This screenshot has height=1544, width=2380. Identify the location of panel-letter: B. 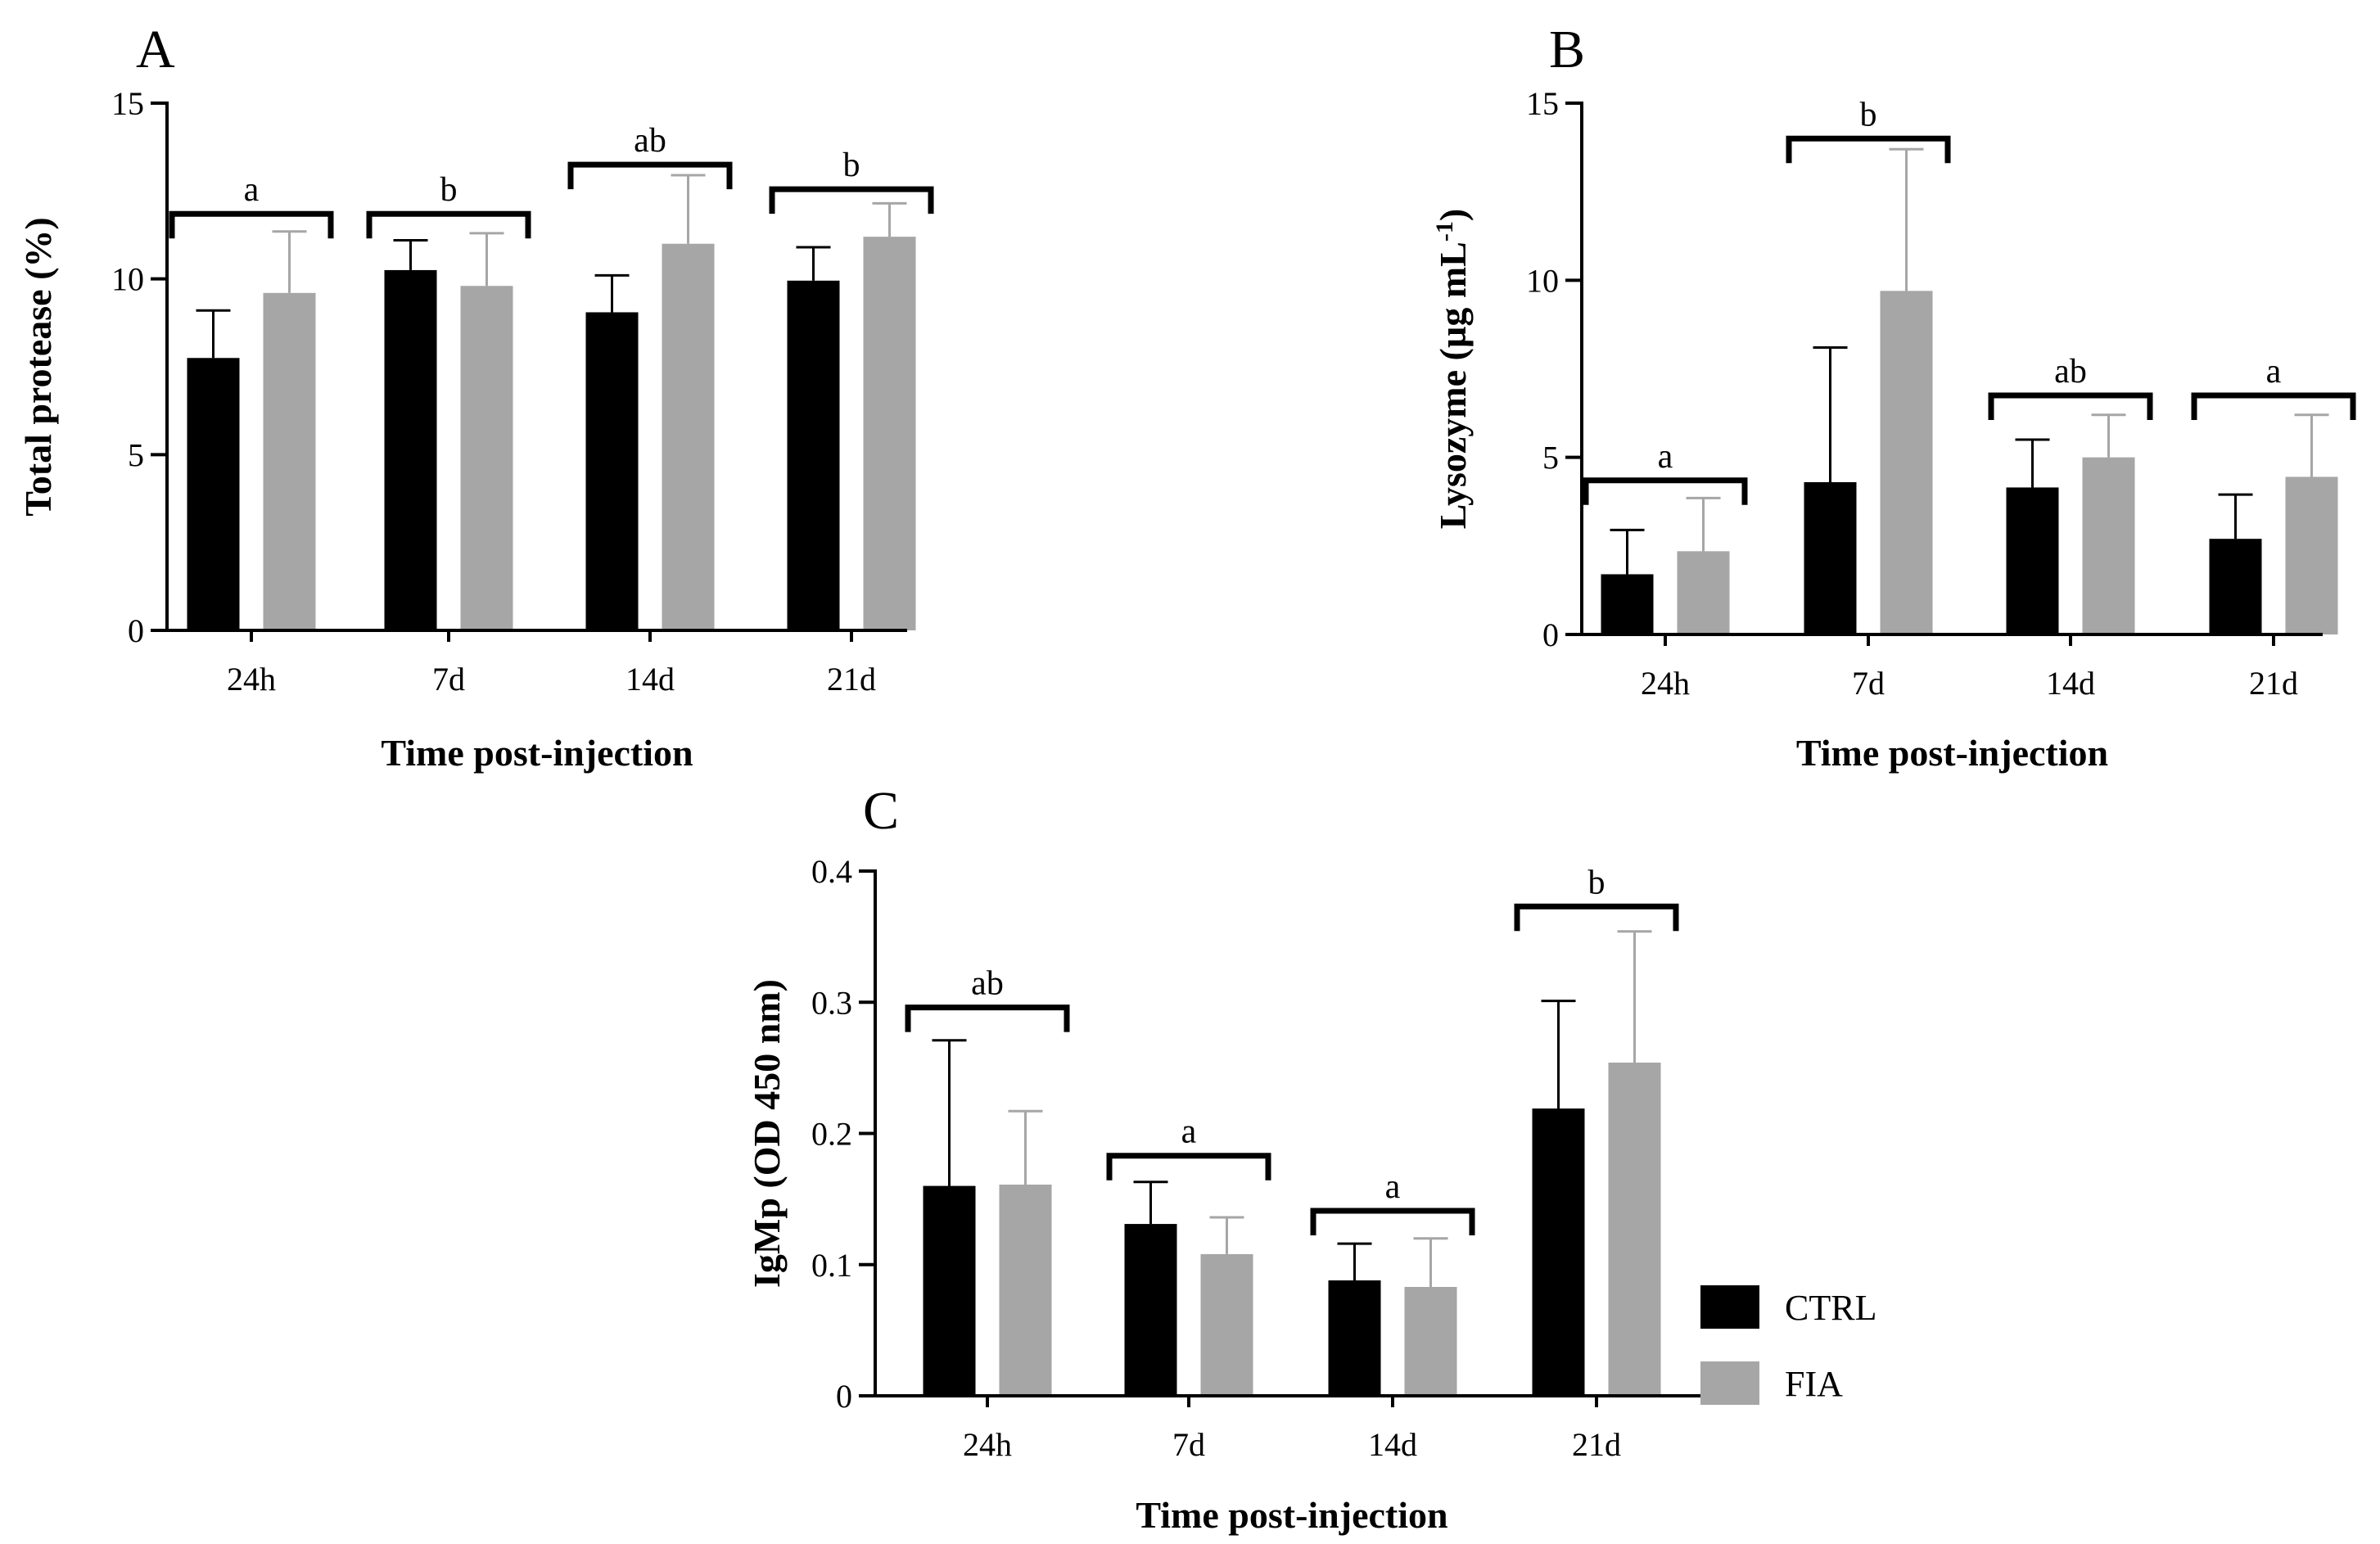
(1567, 49).